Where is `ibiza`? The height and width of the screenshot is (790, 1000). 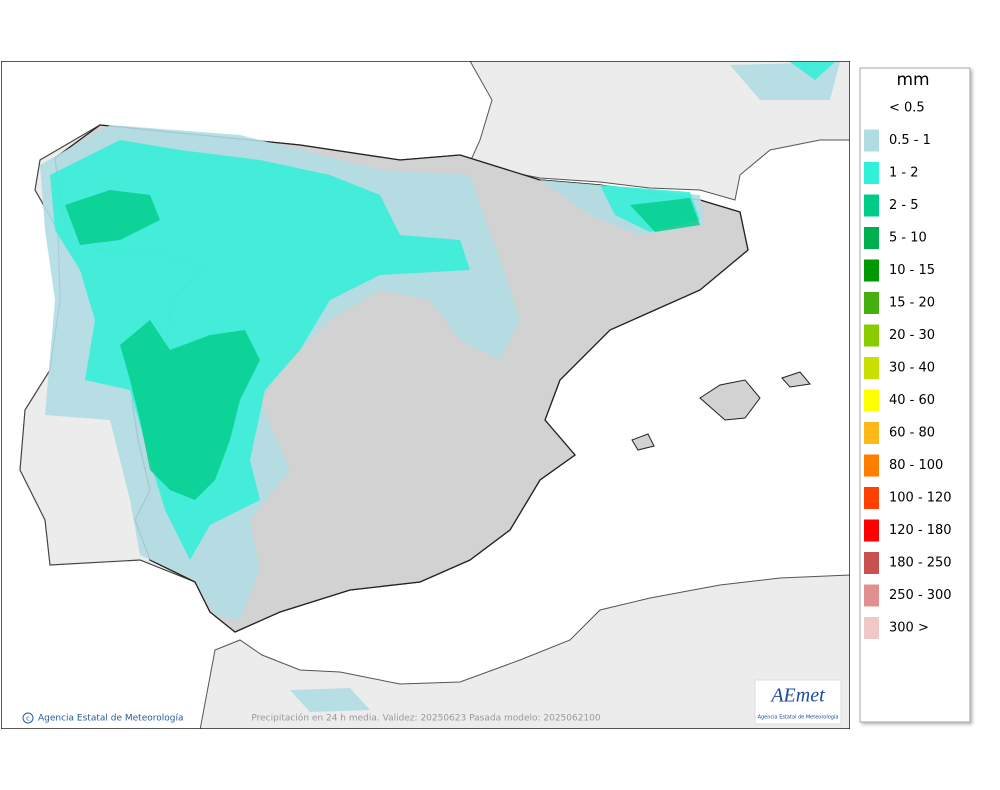 ibiza is located at coordinates (643, 442).